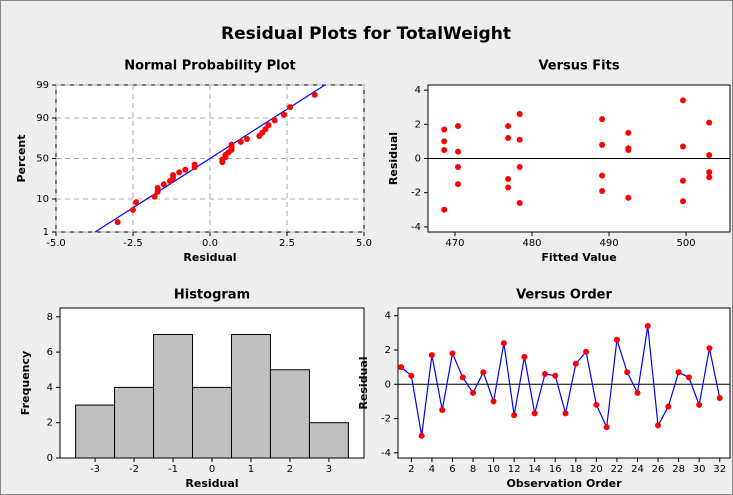 The image size is (733, 495). What do you see at coordinates (42, 118) in the screenshot?
I see `y-tick-label: 90` at bounding box center [42, 118].